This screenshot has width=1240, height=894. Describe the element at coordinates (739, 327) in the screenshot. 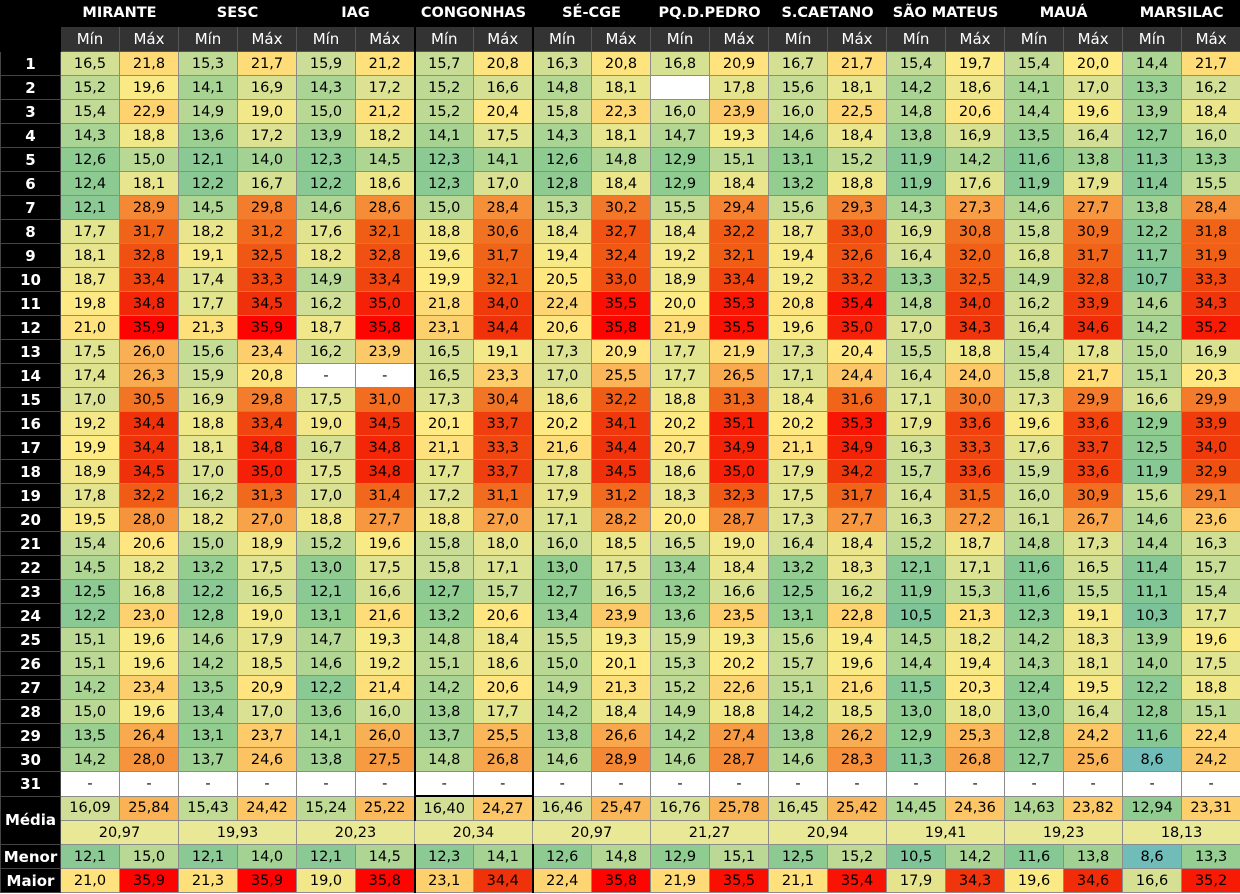

I see `value-cell: 35,5` at that location.